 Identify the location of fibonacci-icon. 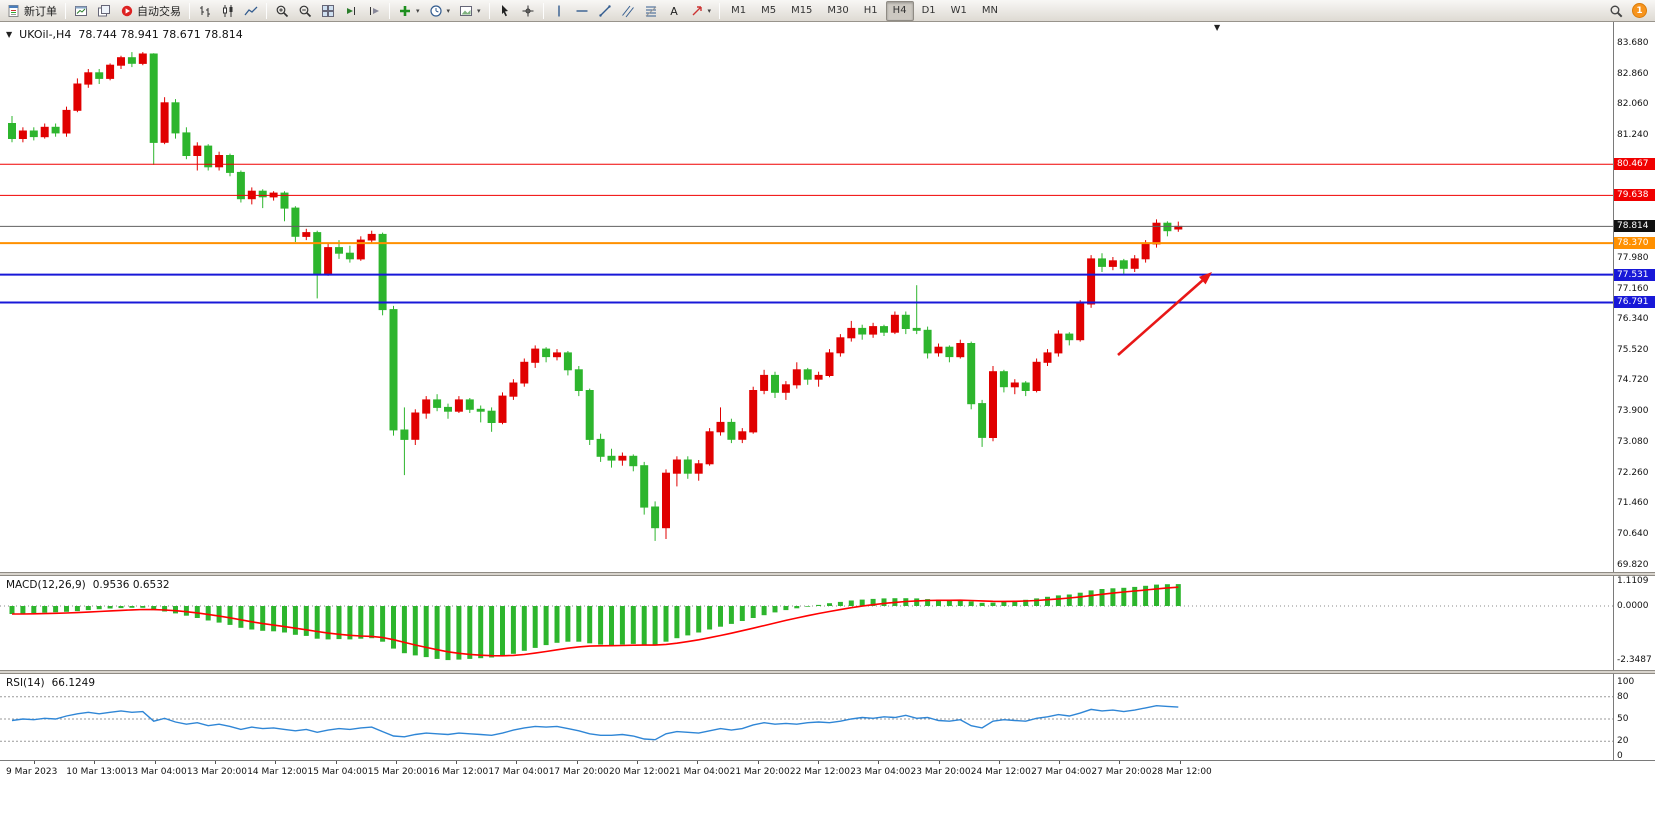
(651, 11).